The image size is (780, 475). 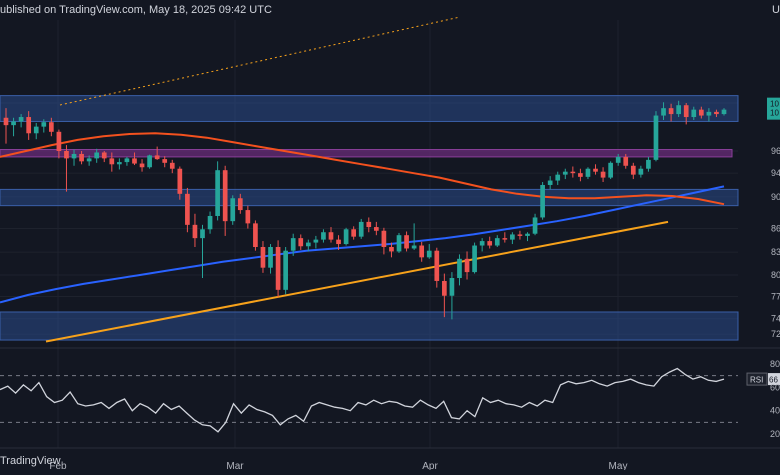 I want to click on brand-watermark: TradingView, so click(x=30, y=461).